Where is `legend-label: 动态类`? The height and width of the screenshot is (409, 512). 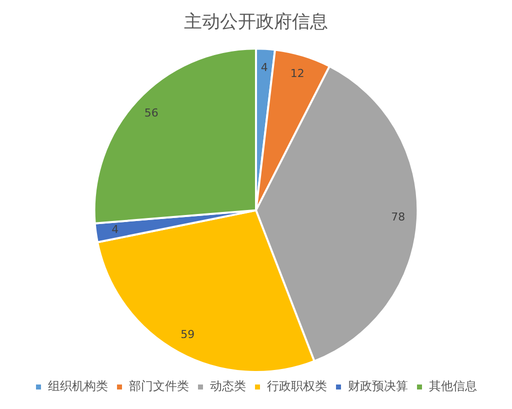
legend-label: 动态类 is located at coordinates (228, 386).